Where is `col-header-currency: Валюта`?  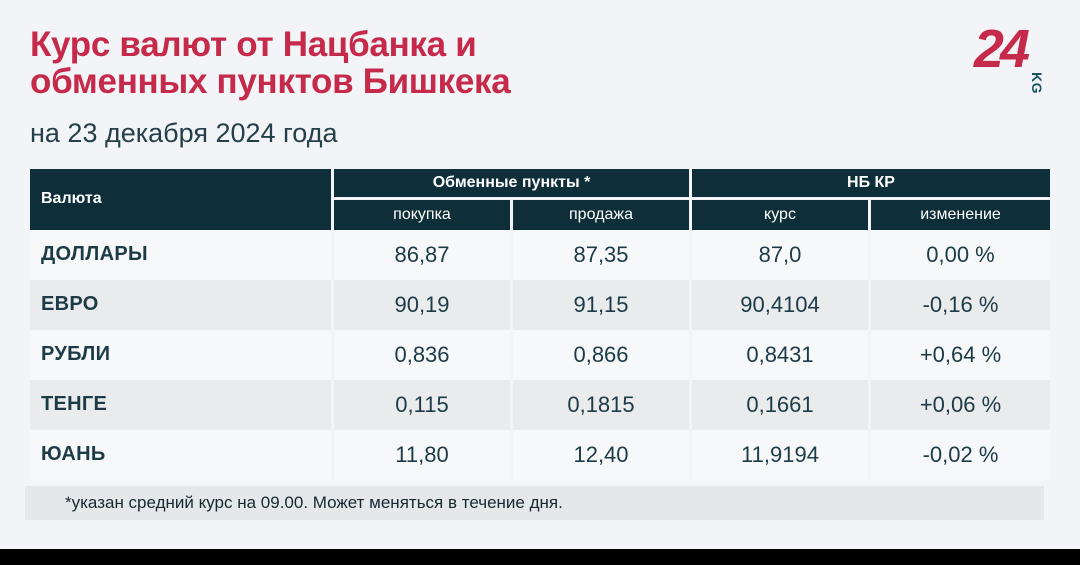 col-header-currency: Валюта is located at coordinates (180, 199).